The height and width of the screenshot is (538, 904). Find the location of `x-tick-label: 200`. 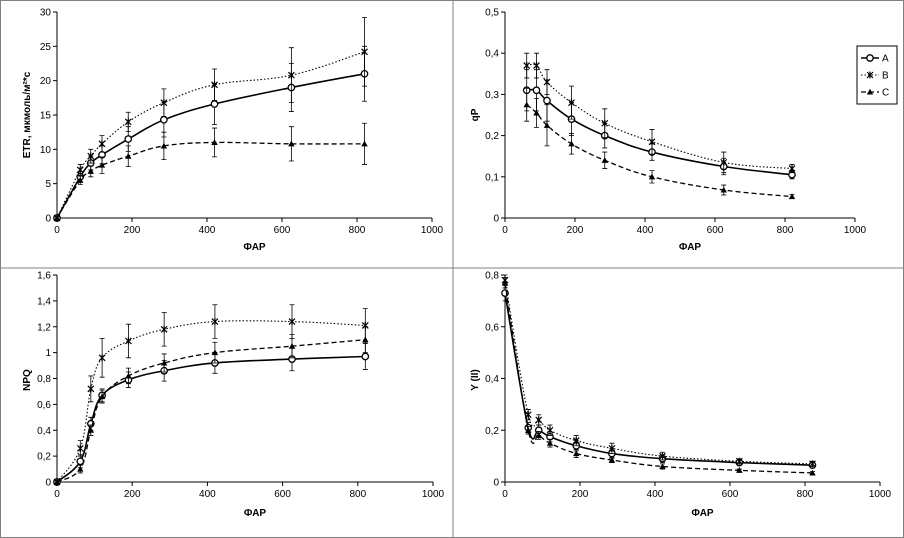

x-tick-label: 200 is located at coordinates (132, 230).